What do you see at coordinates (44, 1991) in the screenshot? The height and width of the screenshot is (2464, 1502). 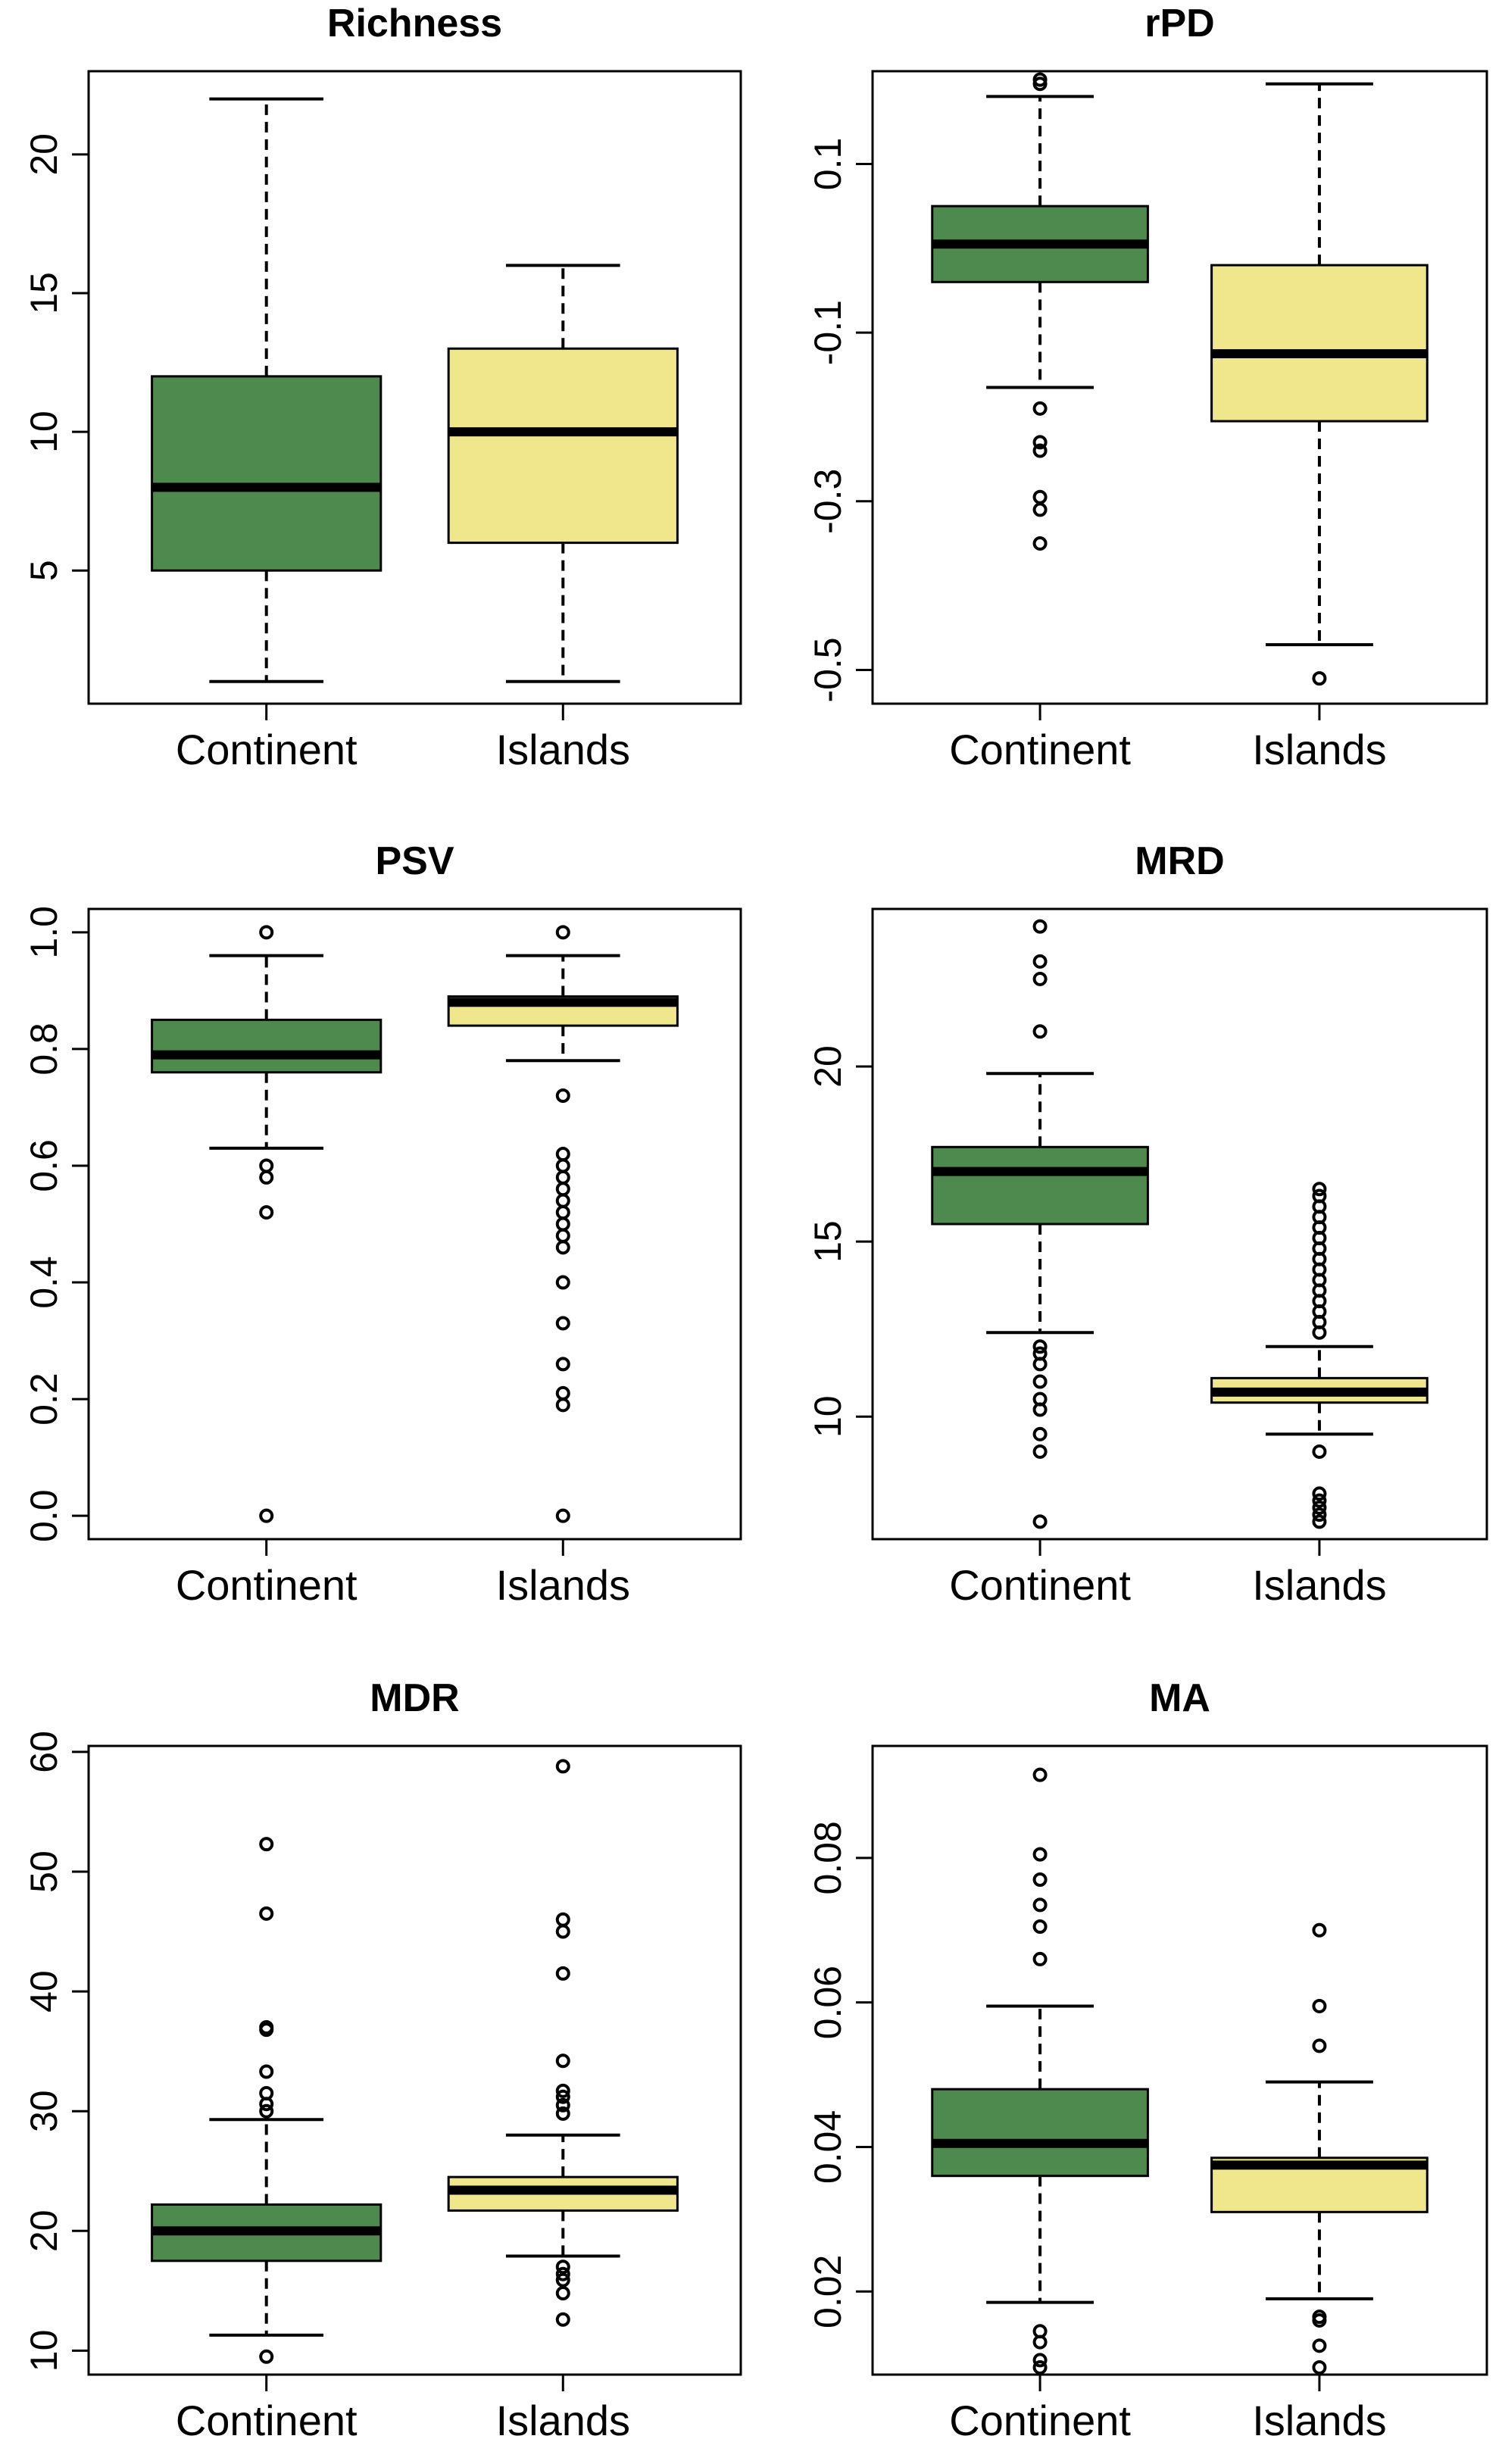 I see `y-tick-label: 40` at bounding box center [44, 1991].